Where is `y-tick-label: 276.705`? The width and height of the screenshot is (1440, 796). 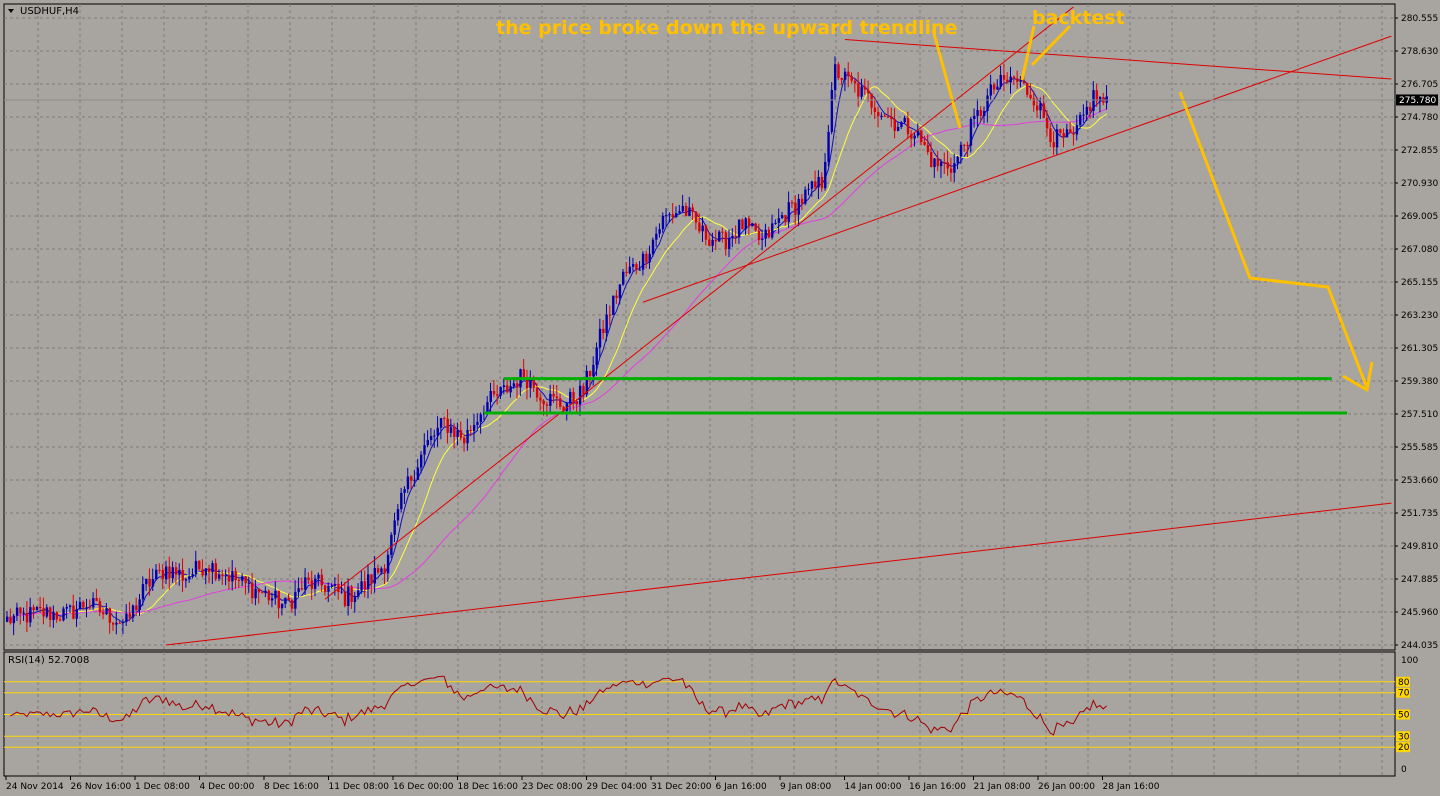 y-tick-label: 276.705 is located at coordinates (1419, 85).